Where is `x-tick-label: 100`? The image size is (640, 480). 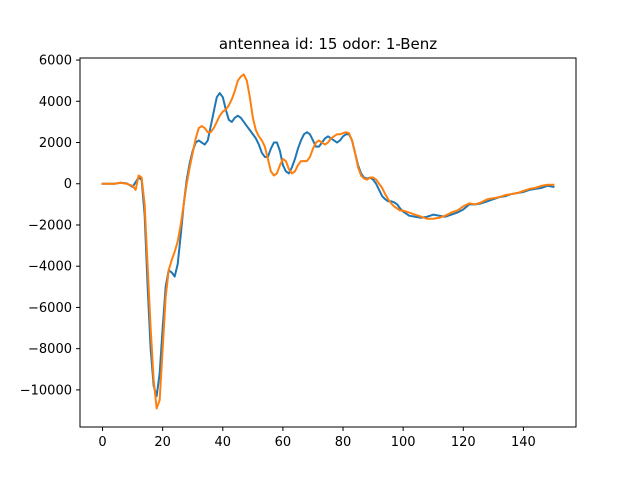 x-tick-label: 100 is located at coordinates (403, 442).